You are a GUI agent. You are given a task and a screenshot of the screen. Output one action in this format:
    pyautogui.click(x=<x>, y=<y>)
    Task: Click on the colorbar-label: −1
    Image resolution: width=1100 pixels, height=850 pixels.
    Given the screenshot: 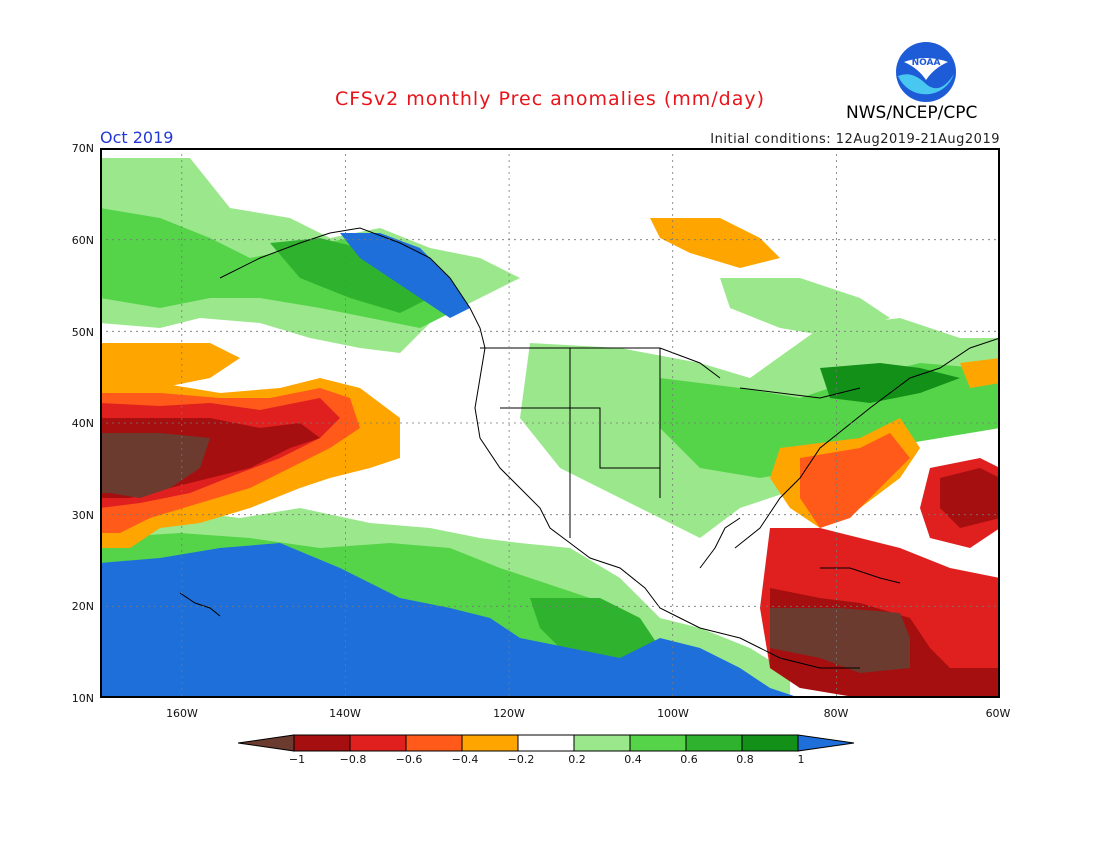 What is the action you would take?
    pyautogui.click(x=297, y=759)
    